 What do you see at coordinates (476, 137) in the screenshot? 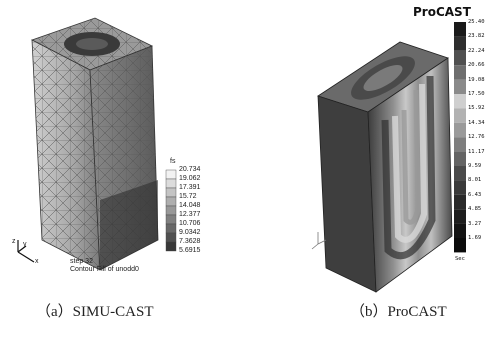
I see `procast-legend-value: 12.76` at bounding box center [476, 137].